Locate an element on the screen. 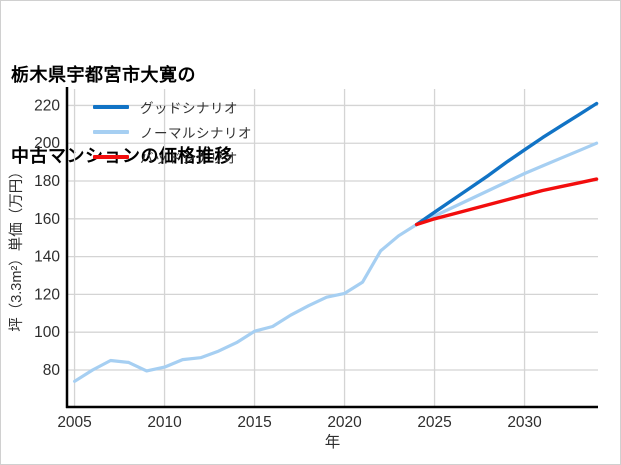  x-tick-label: 2010 is located at coordinates (164, 422).